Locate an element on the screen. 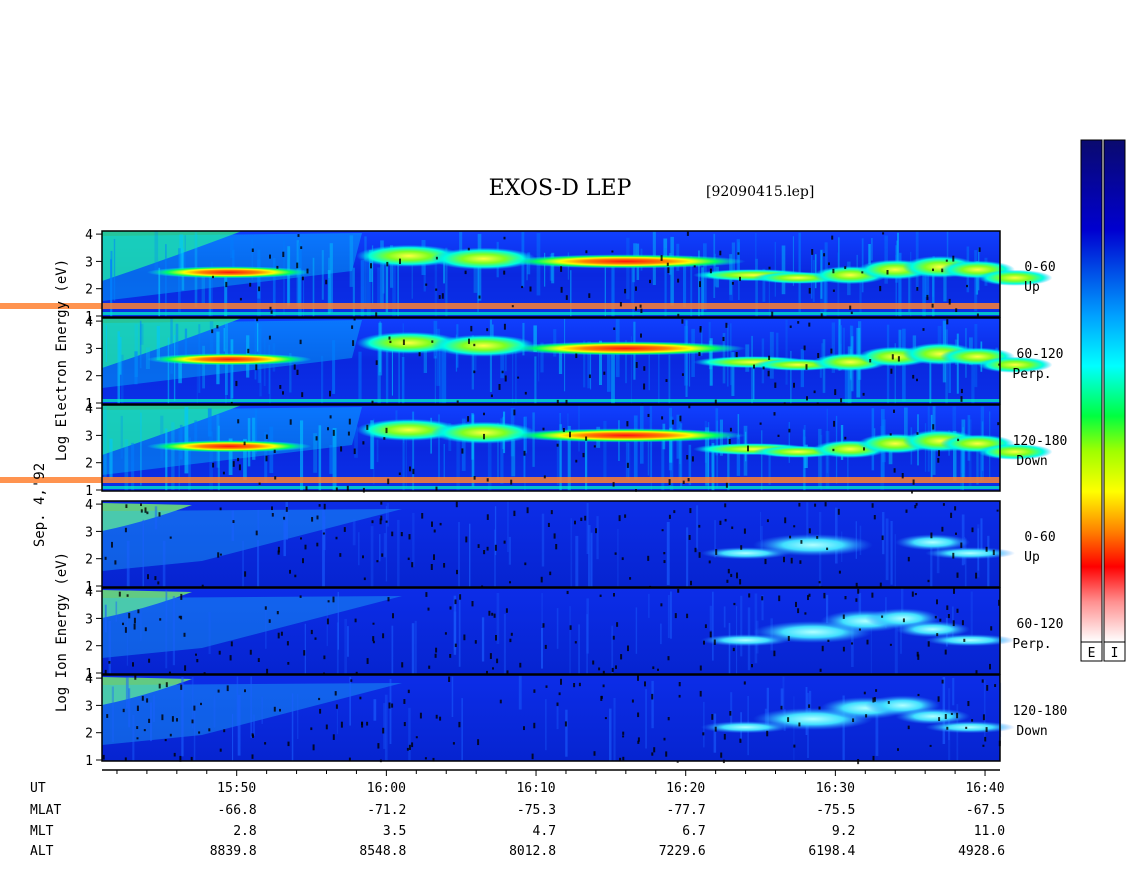  ephemeris-value-mlt: 2.8 is located at coordinates (244, 831).